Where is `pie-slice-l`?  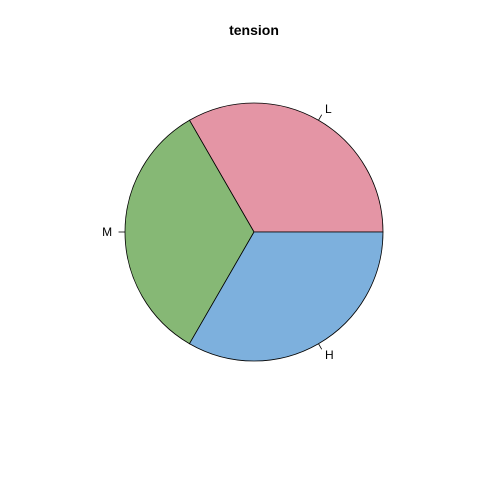 pie-slice-l is located at coordinates (286, 167).